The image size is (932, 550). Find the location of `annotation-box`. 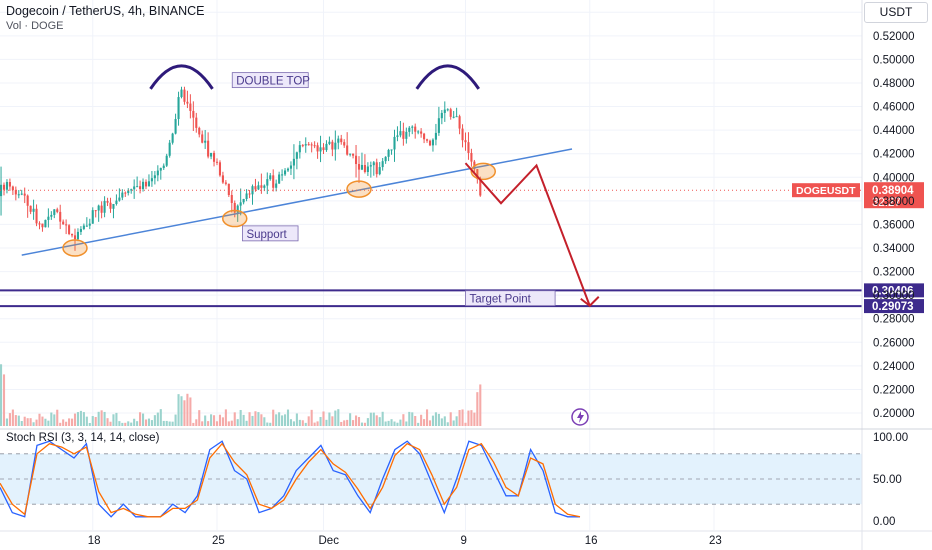

annotation-box is located at coordinates (270, 233).